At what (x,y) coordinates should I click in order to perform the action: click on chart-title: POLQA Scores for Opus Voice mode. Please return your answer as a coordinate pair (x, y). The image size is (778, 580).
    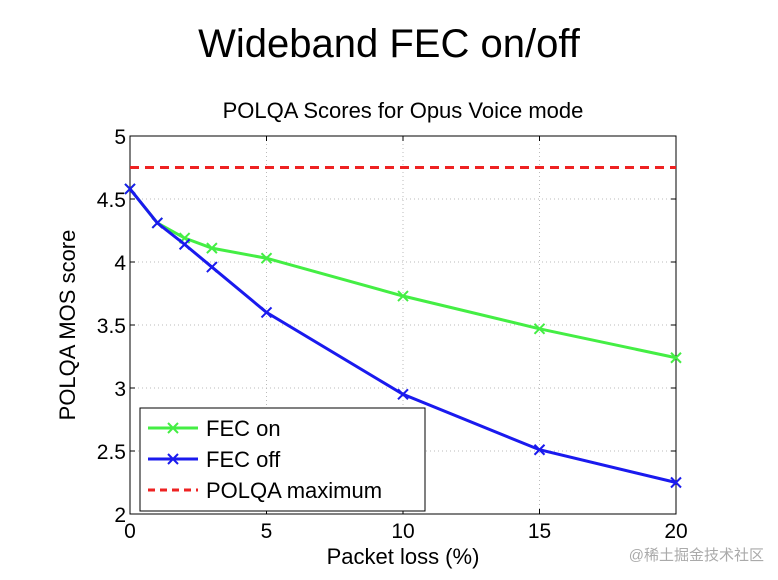
    Looking at the image, I should click on (403, 110).